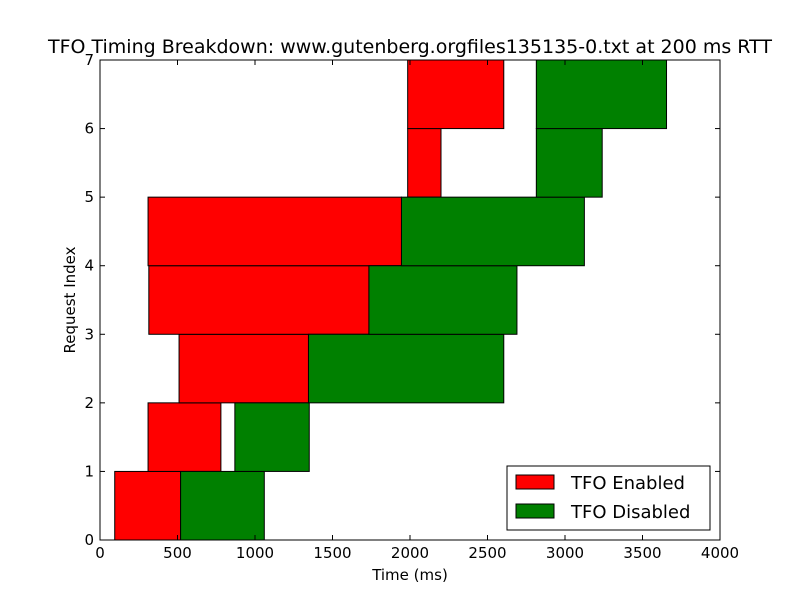 Image resolution: width=800 pixels, height=600 pixels. I want to click on y-tick-label: 7, so click(89, 60).